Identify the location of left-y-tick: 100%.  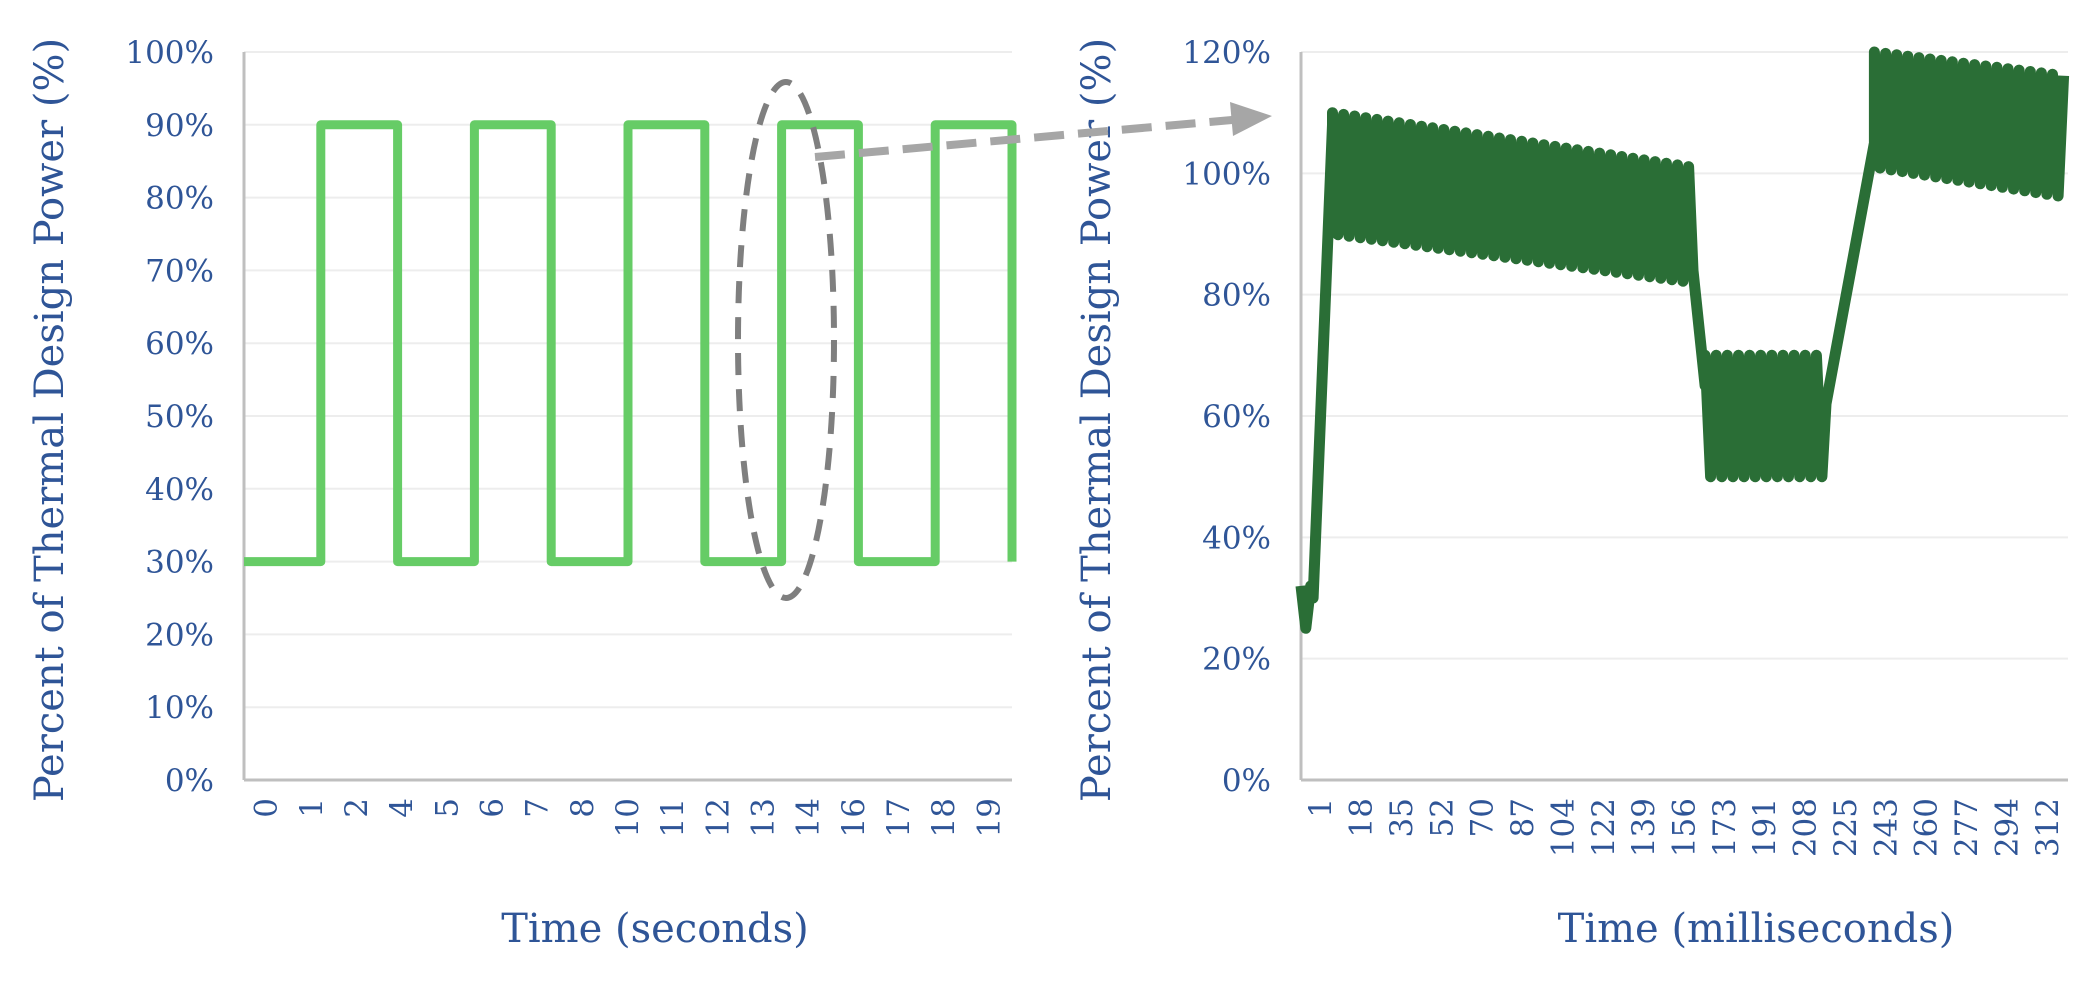
(169, 53).